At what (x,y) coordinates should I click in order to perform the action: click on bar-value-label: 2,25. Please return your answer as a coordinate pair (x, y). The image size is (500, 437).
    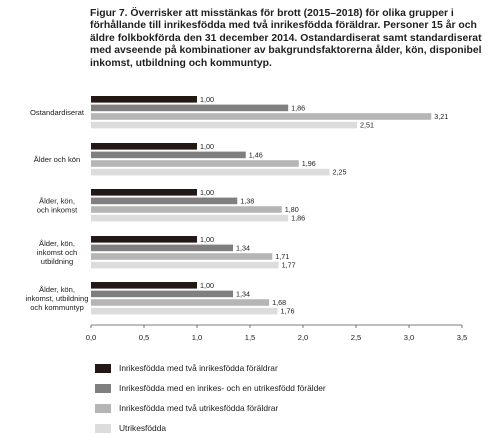
    Looking at the image, I should click on (340, 172).